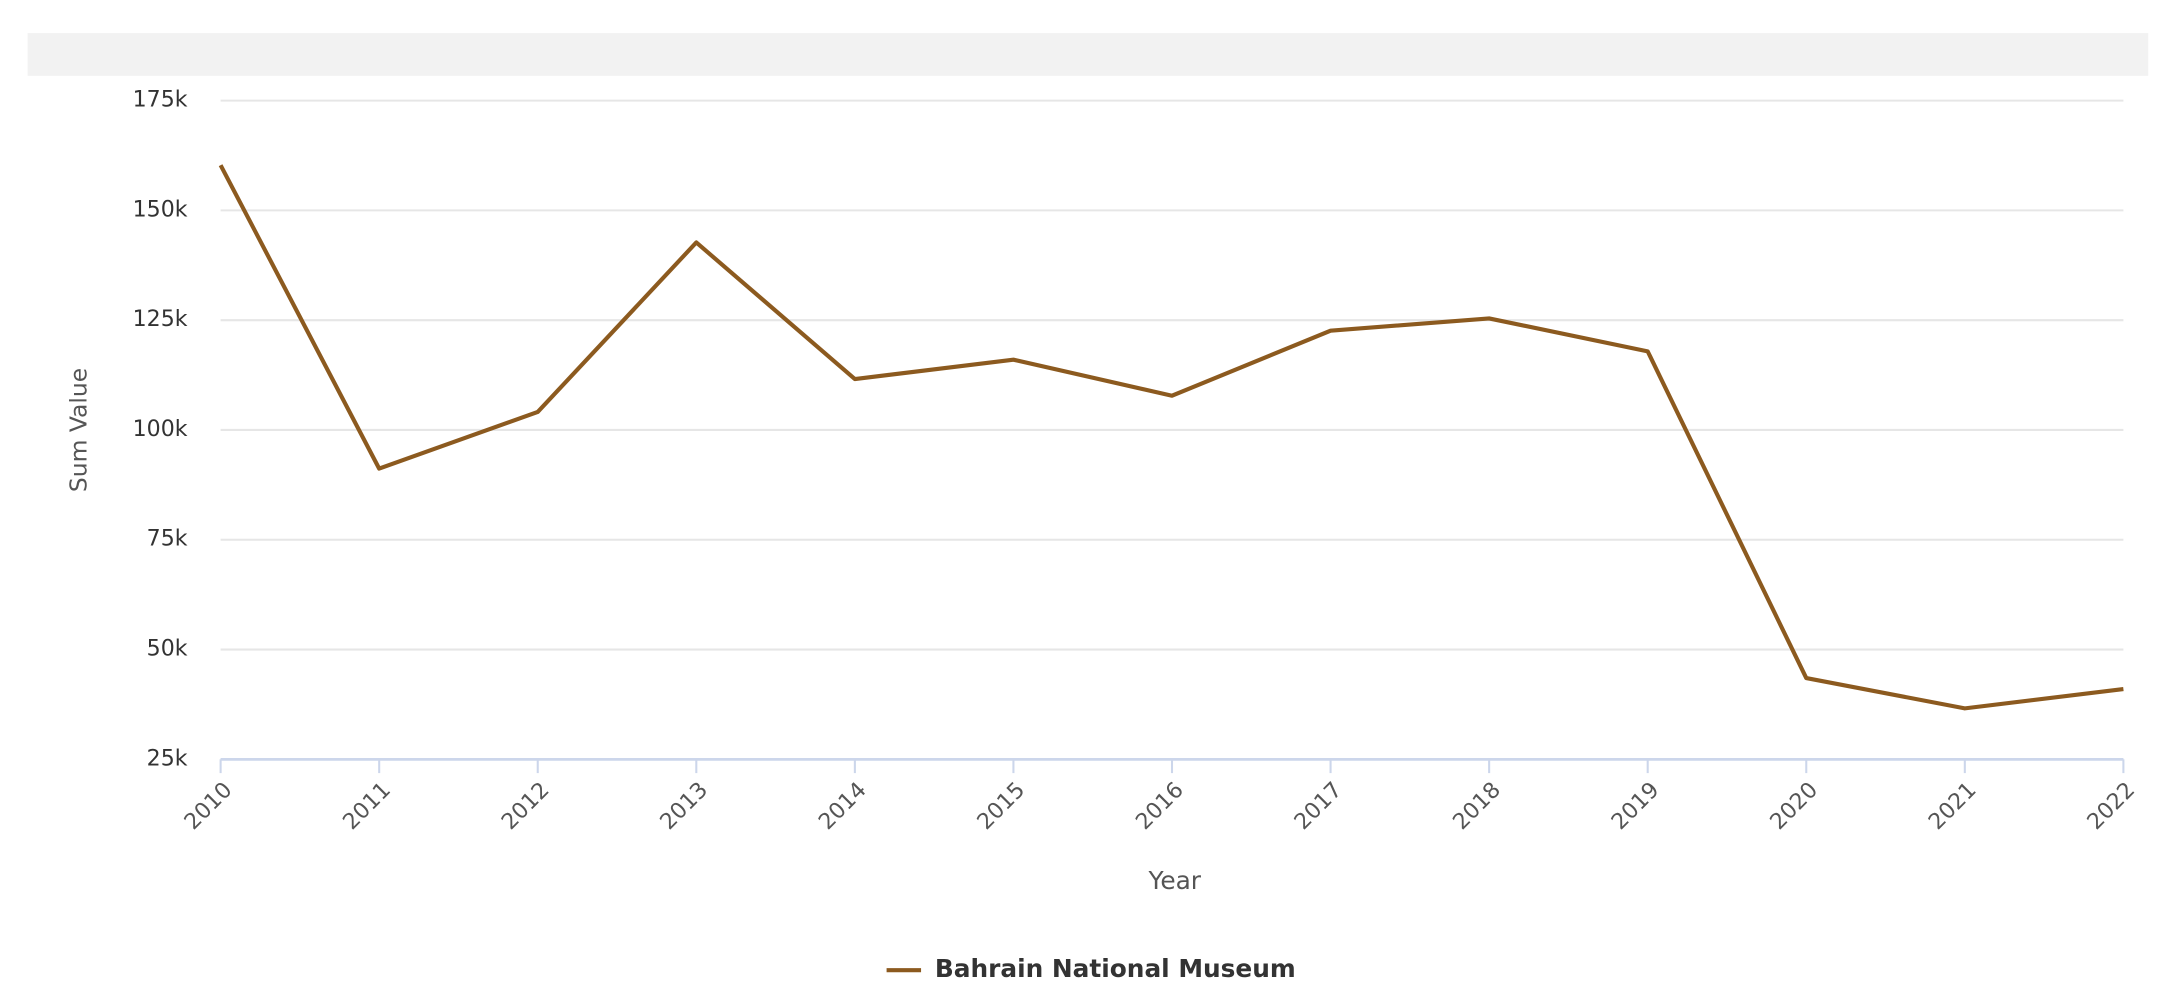 The image size is (2162, 1006). I want to click on y-tick-label: 75k, so click(167, 539).